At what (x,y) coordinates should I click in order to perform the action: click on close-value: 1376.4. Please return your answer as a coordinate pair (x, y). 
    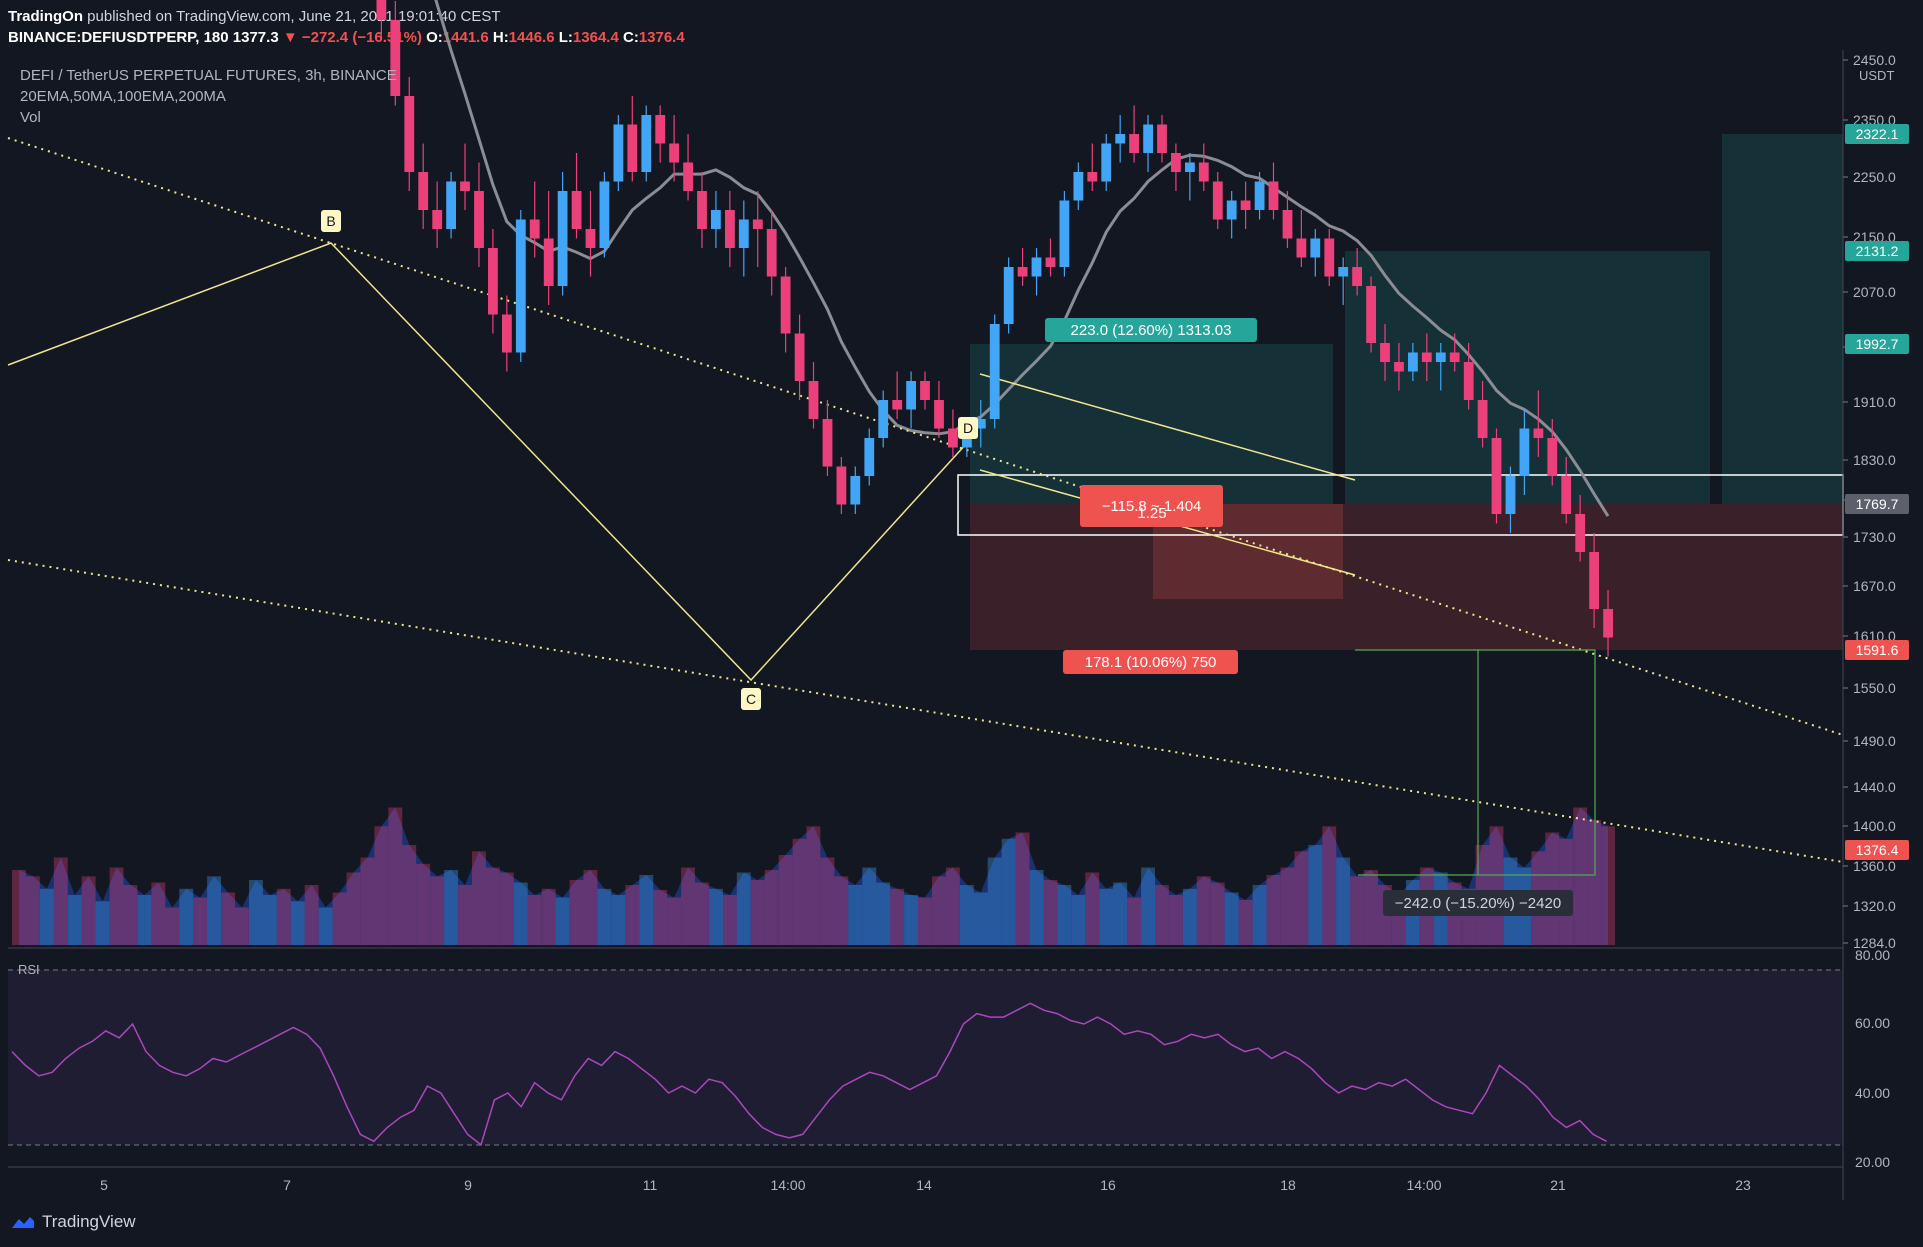
    Looking at the image, I should click on (661, 37).